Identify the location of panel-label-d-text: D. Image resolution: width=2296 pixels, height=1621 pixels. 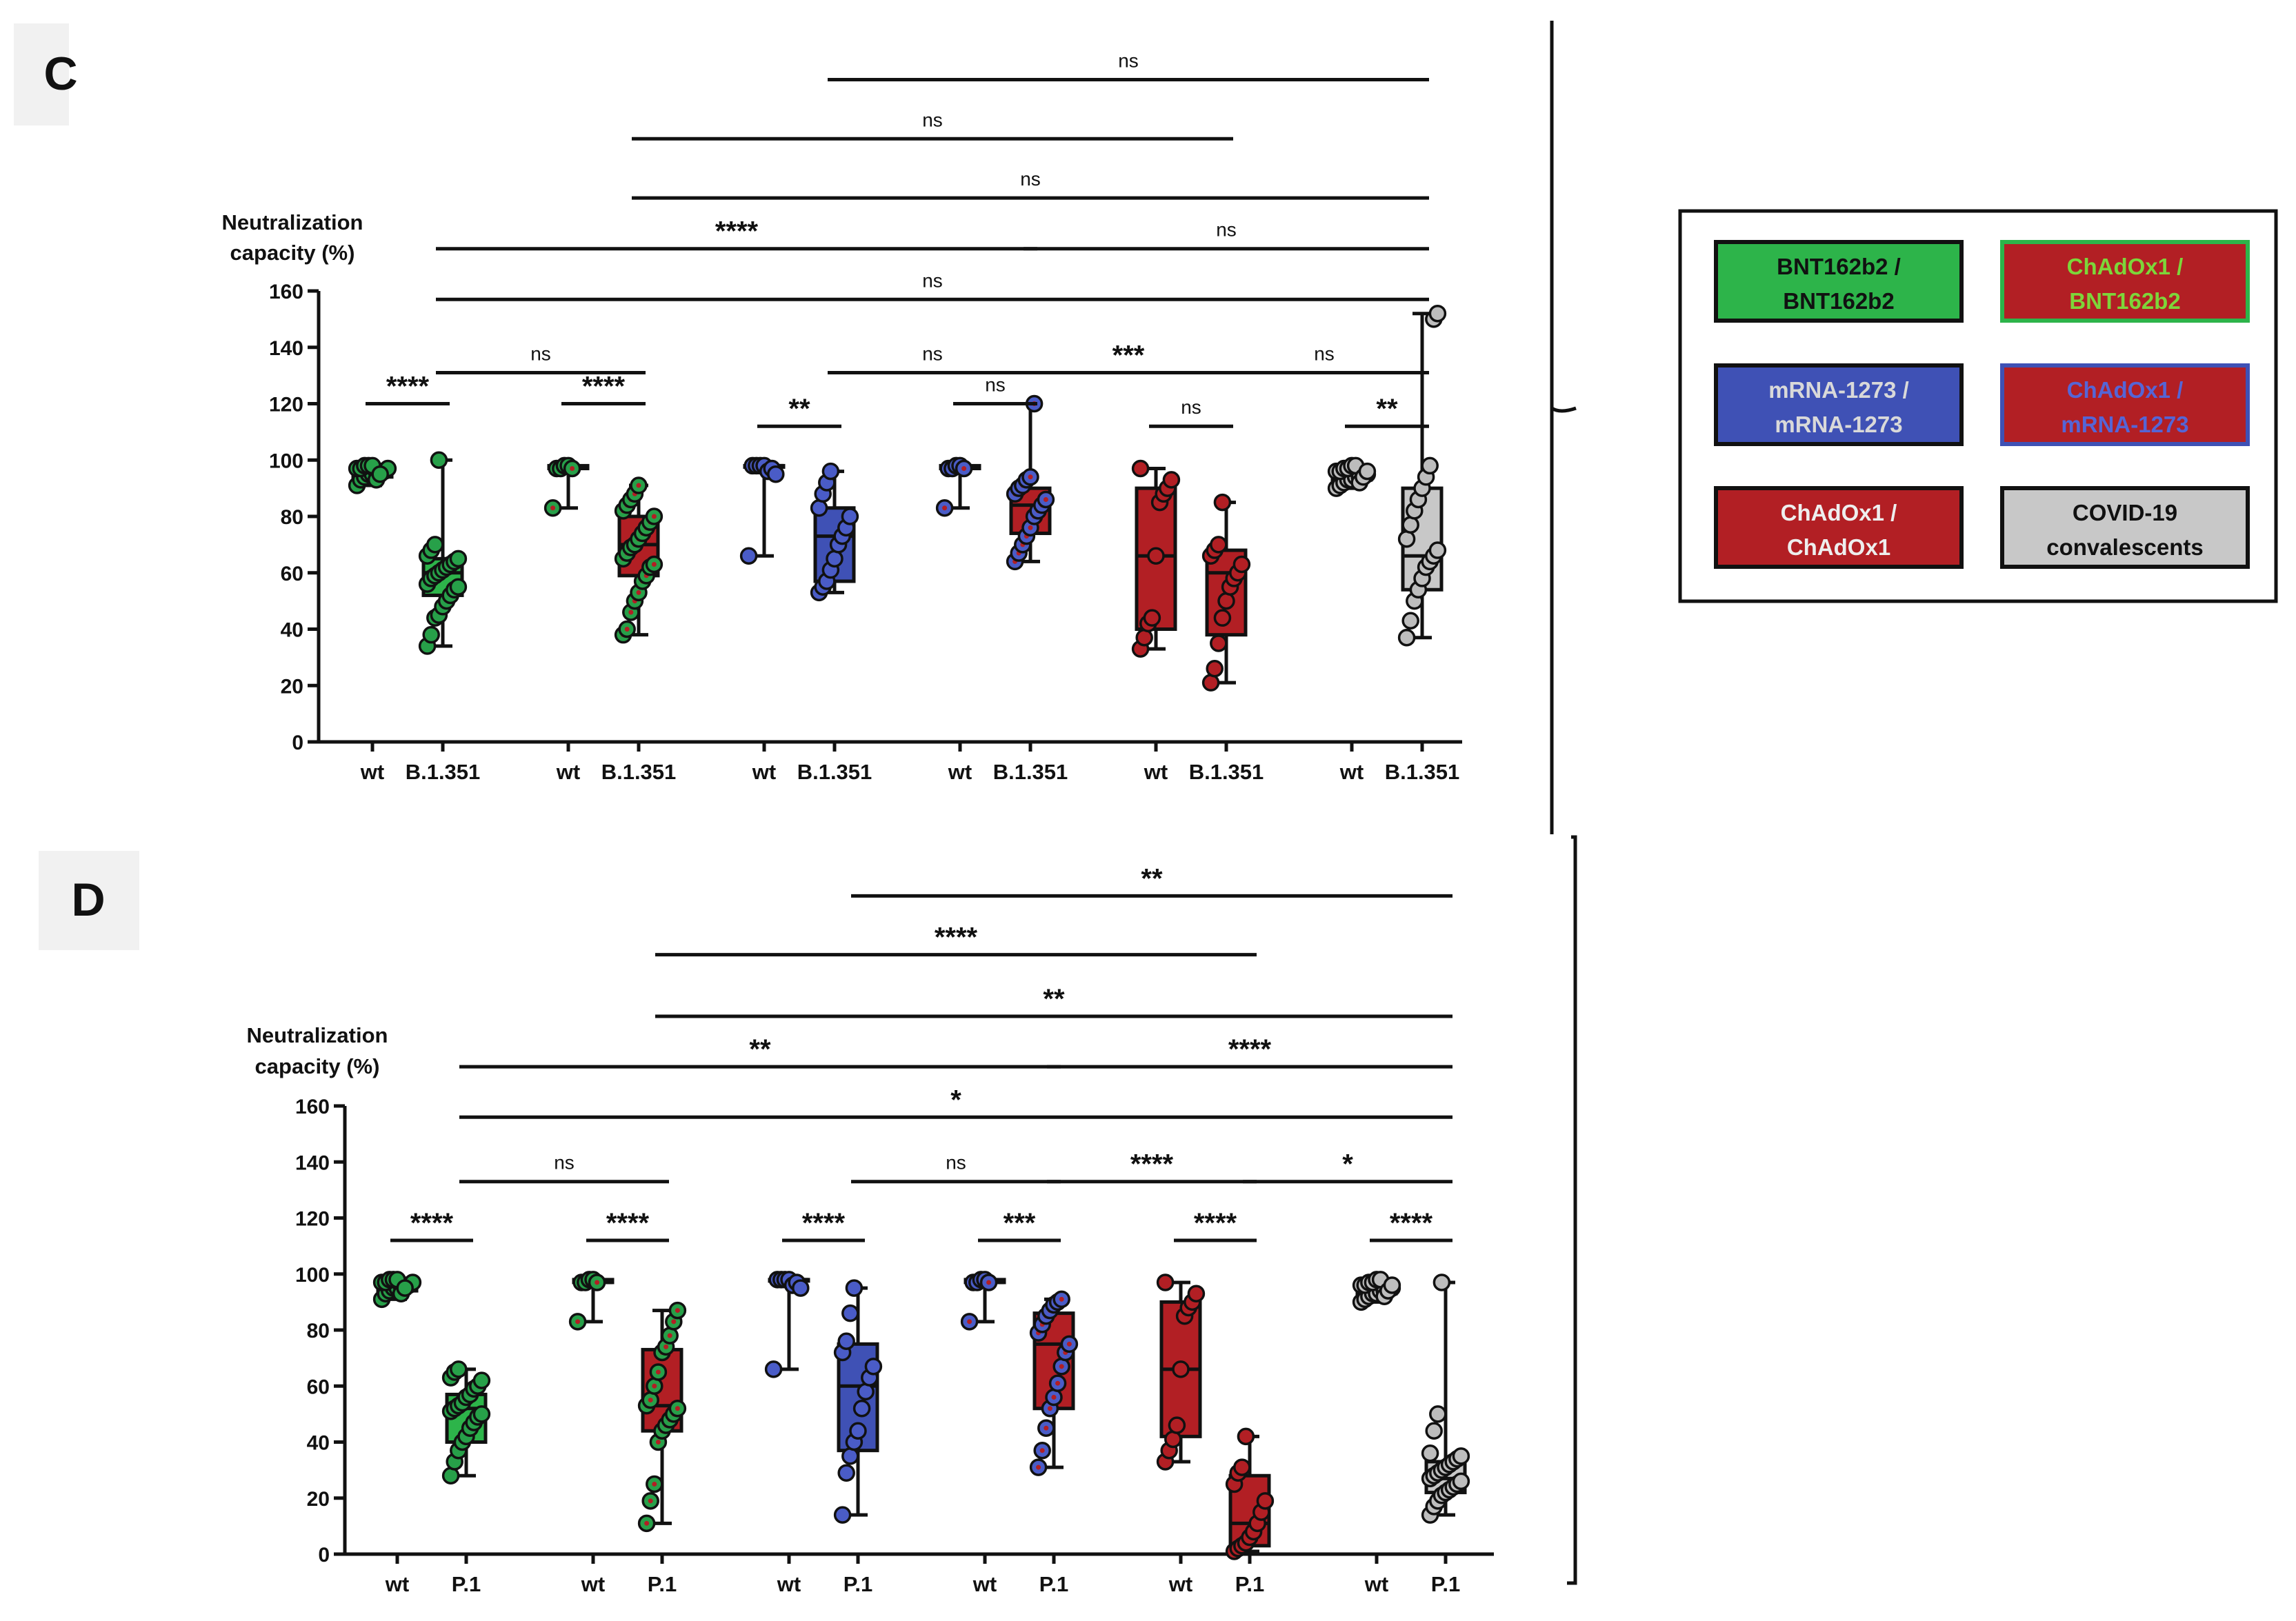
(88, 900).